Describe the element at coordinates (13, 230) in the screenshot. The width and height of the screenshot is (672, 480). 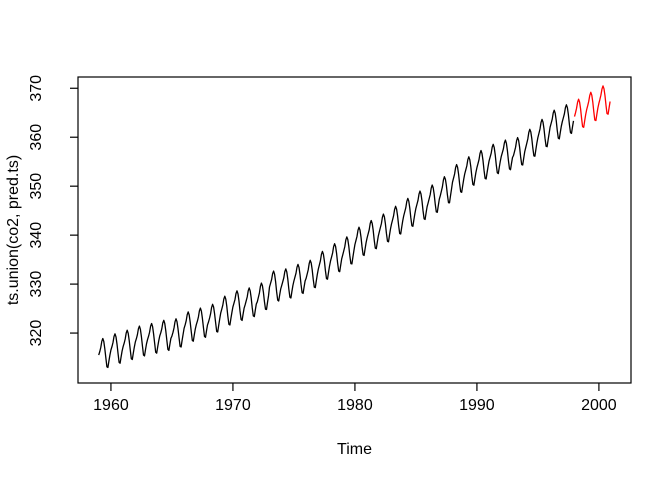
I see `y-axis-label: ts.union(co2, pred.ts)` at that location.